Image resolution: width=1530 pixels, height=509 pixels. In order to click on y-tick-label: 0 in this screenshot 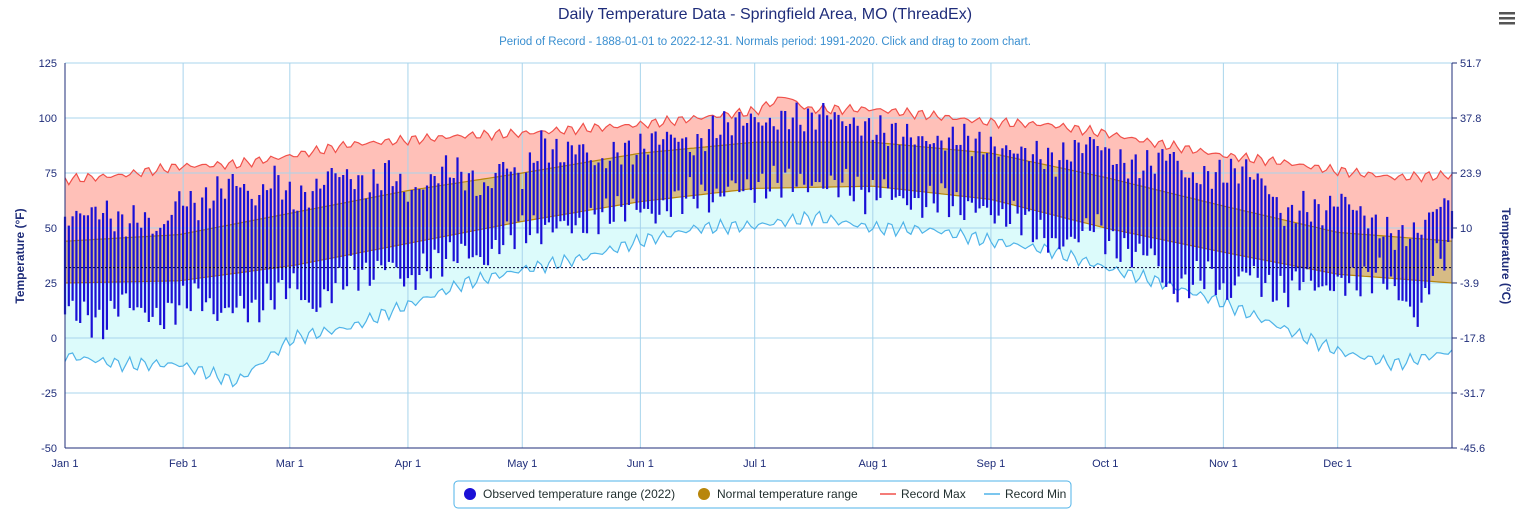, I will do `click(54, 339)`.